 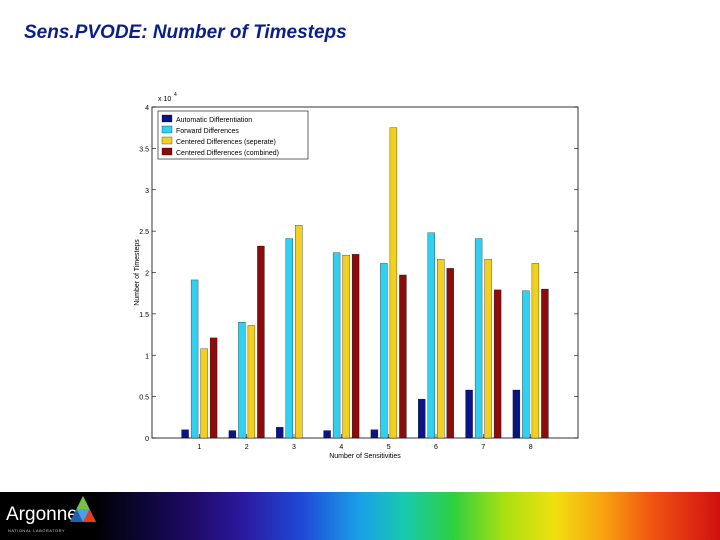 I want to click on y-tick-label: 0.5, so click(x=144, y=398).